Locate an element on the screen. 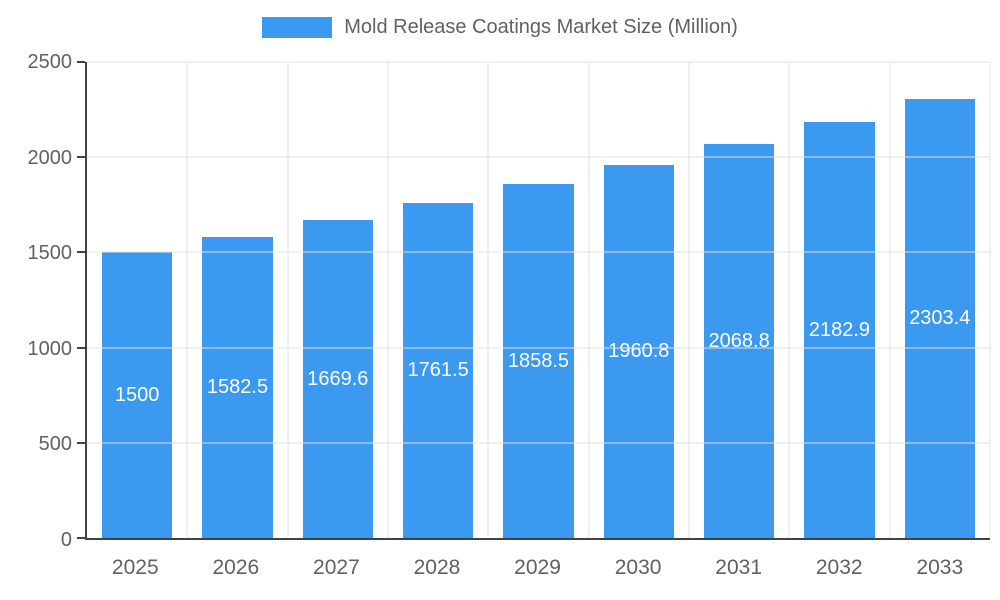  bar-value-label: 1960.8 is located at coordinates (639, 350).